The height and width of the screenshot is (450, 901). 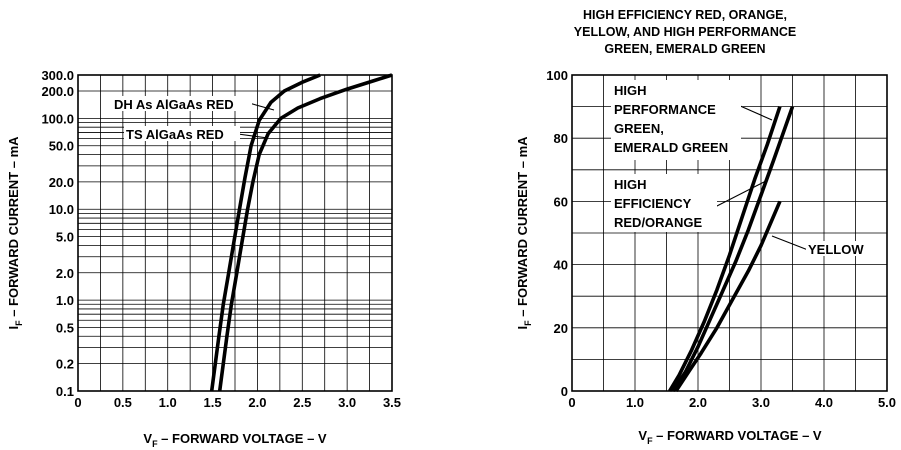 What do you see at coordinates (887, 402) in the screenshot?
I see `x-tick-label: 5.0` at bounding box center [887, 402].